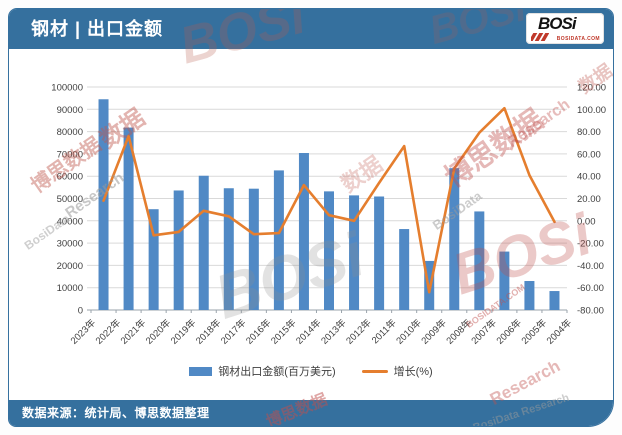 The height and width of the screenshot is (435, 622). I want to click on x-axis-year-label: 2016年, so click(258, 331).